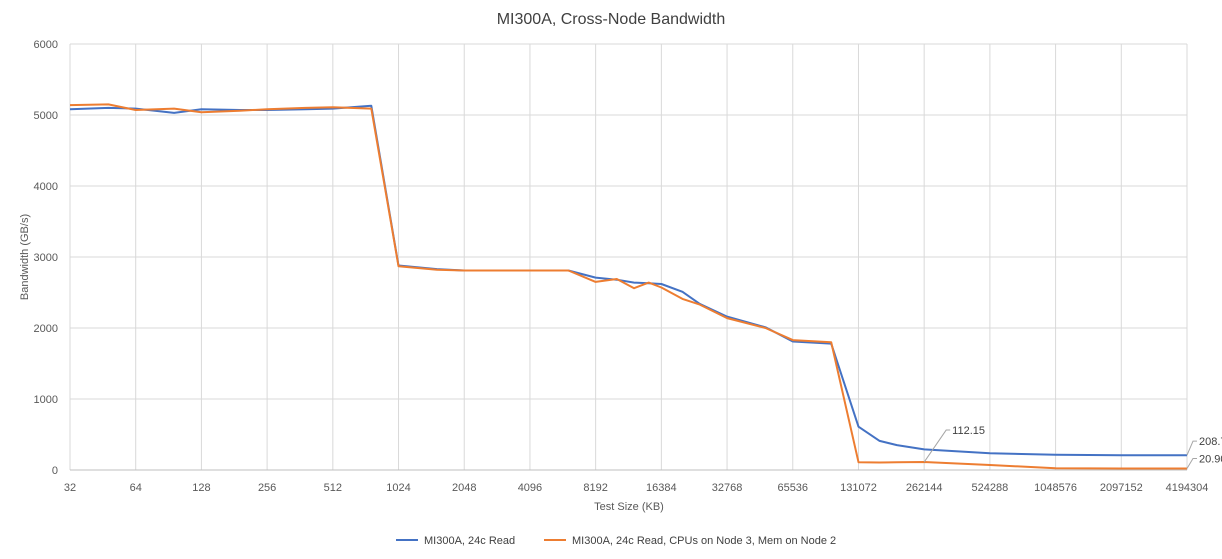 This screenshot has width=1222, height=559. Describe the element at coordinates (46, 45) in the screenshot. I see `y-tick-label: 6000` at that location.